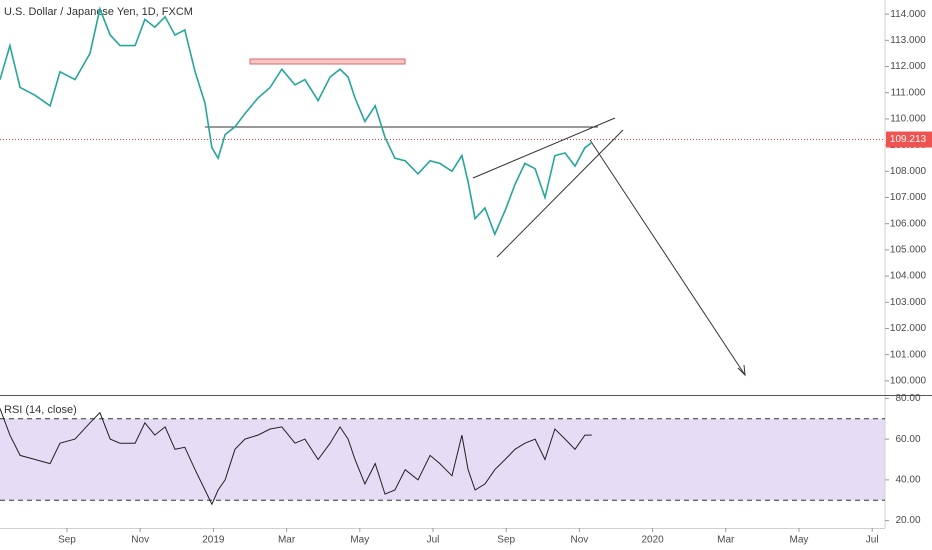 This screenshot has height=550, width=932. Describe the element at coordinates (907, 398) in the screenshot. I see `y-tick-label: 80.00` at that location.